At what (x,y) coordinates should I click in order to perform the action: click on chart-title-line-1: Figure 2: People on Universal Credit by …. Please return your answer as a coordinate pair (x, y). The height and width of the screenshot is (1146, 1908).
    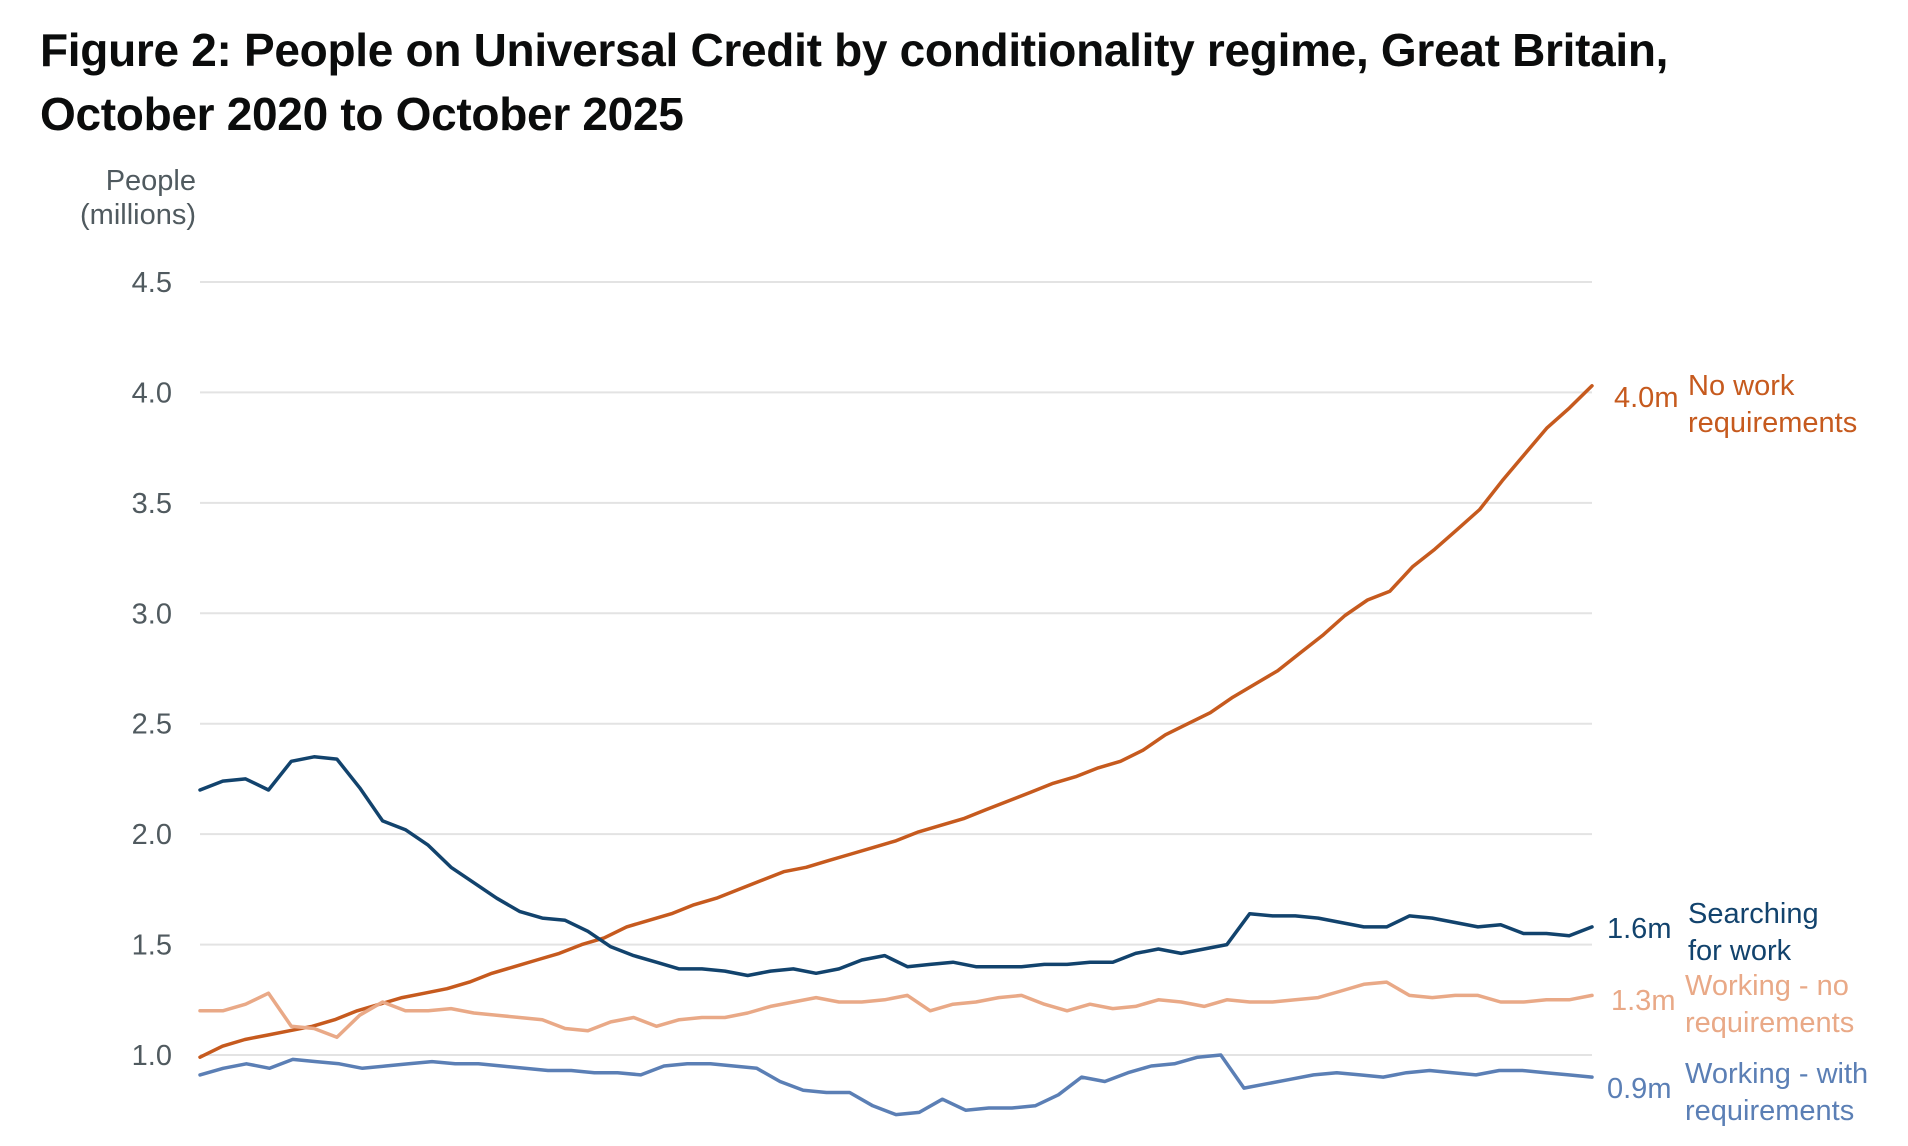
    Looking at the image, I should click on (854, 50).